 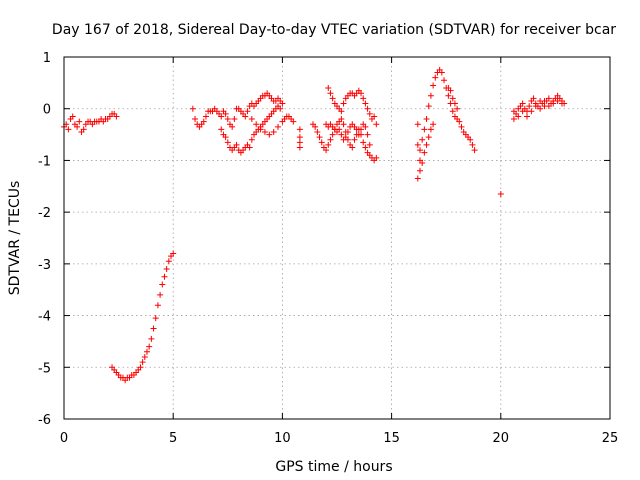 I want to click on y-tick-label: -3, so click(x=44, y=265).